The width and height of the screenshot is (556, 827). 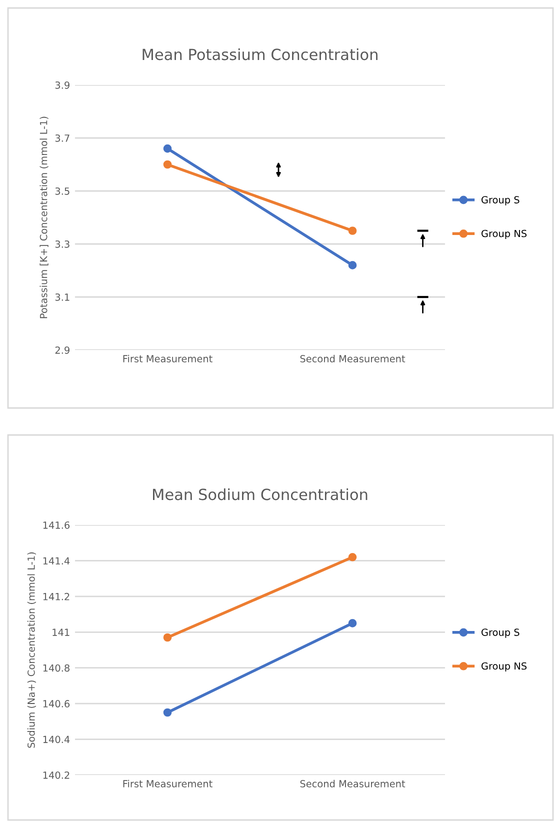 What do you see at coordinates (56, 525) in the screenshot?
I see `y-tick-label: 141.6` at bounding box center [56, 525].